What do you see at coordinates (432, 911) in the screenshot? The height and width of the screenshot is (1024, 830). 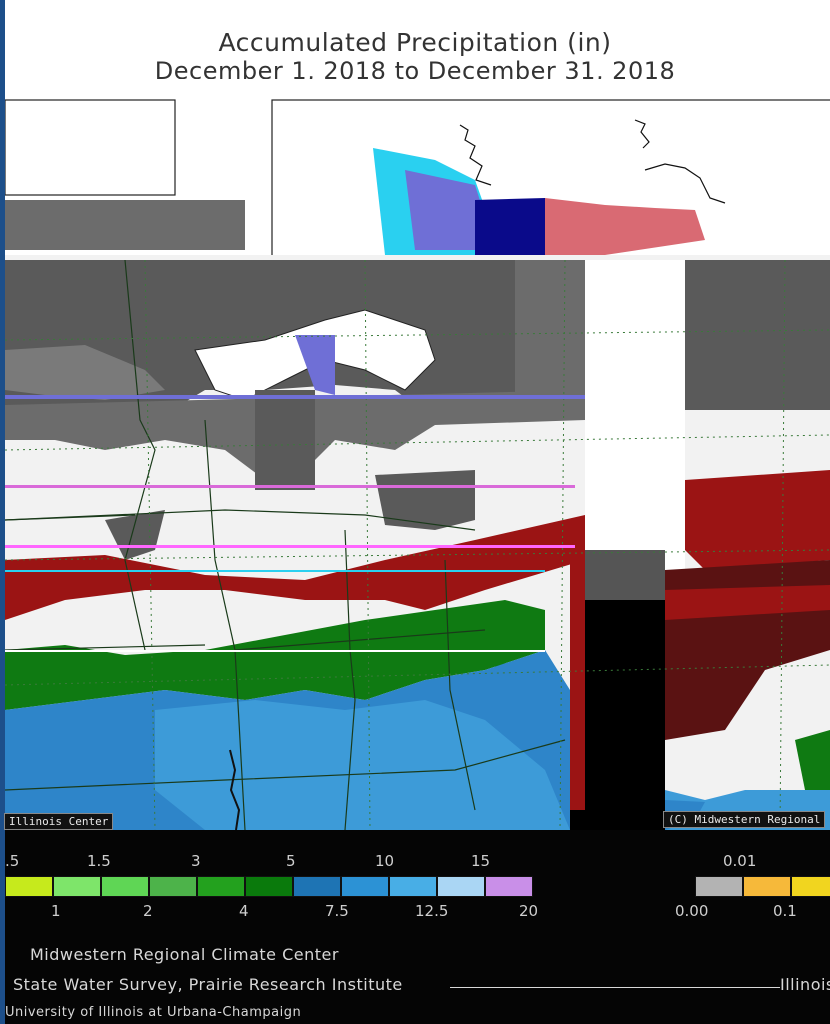 I see `legend-tick-bottom: 12.5` at bounding box center [432, 911].